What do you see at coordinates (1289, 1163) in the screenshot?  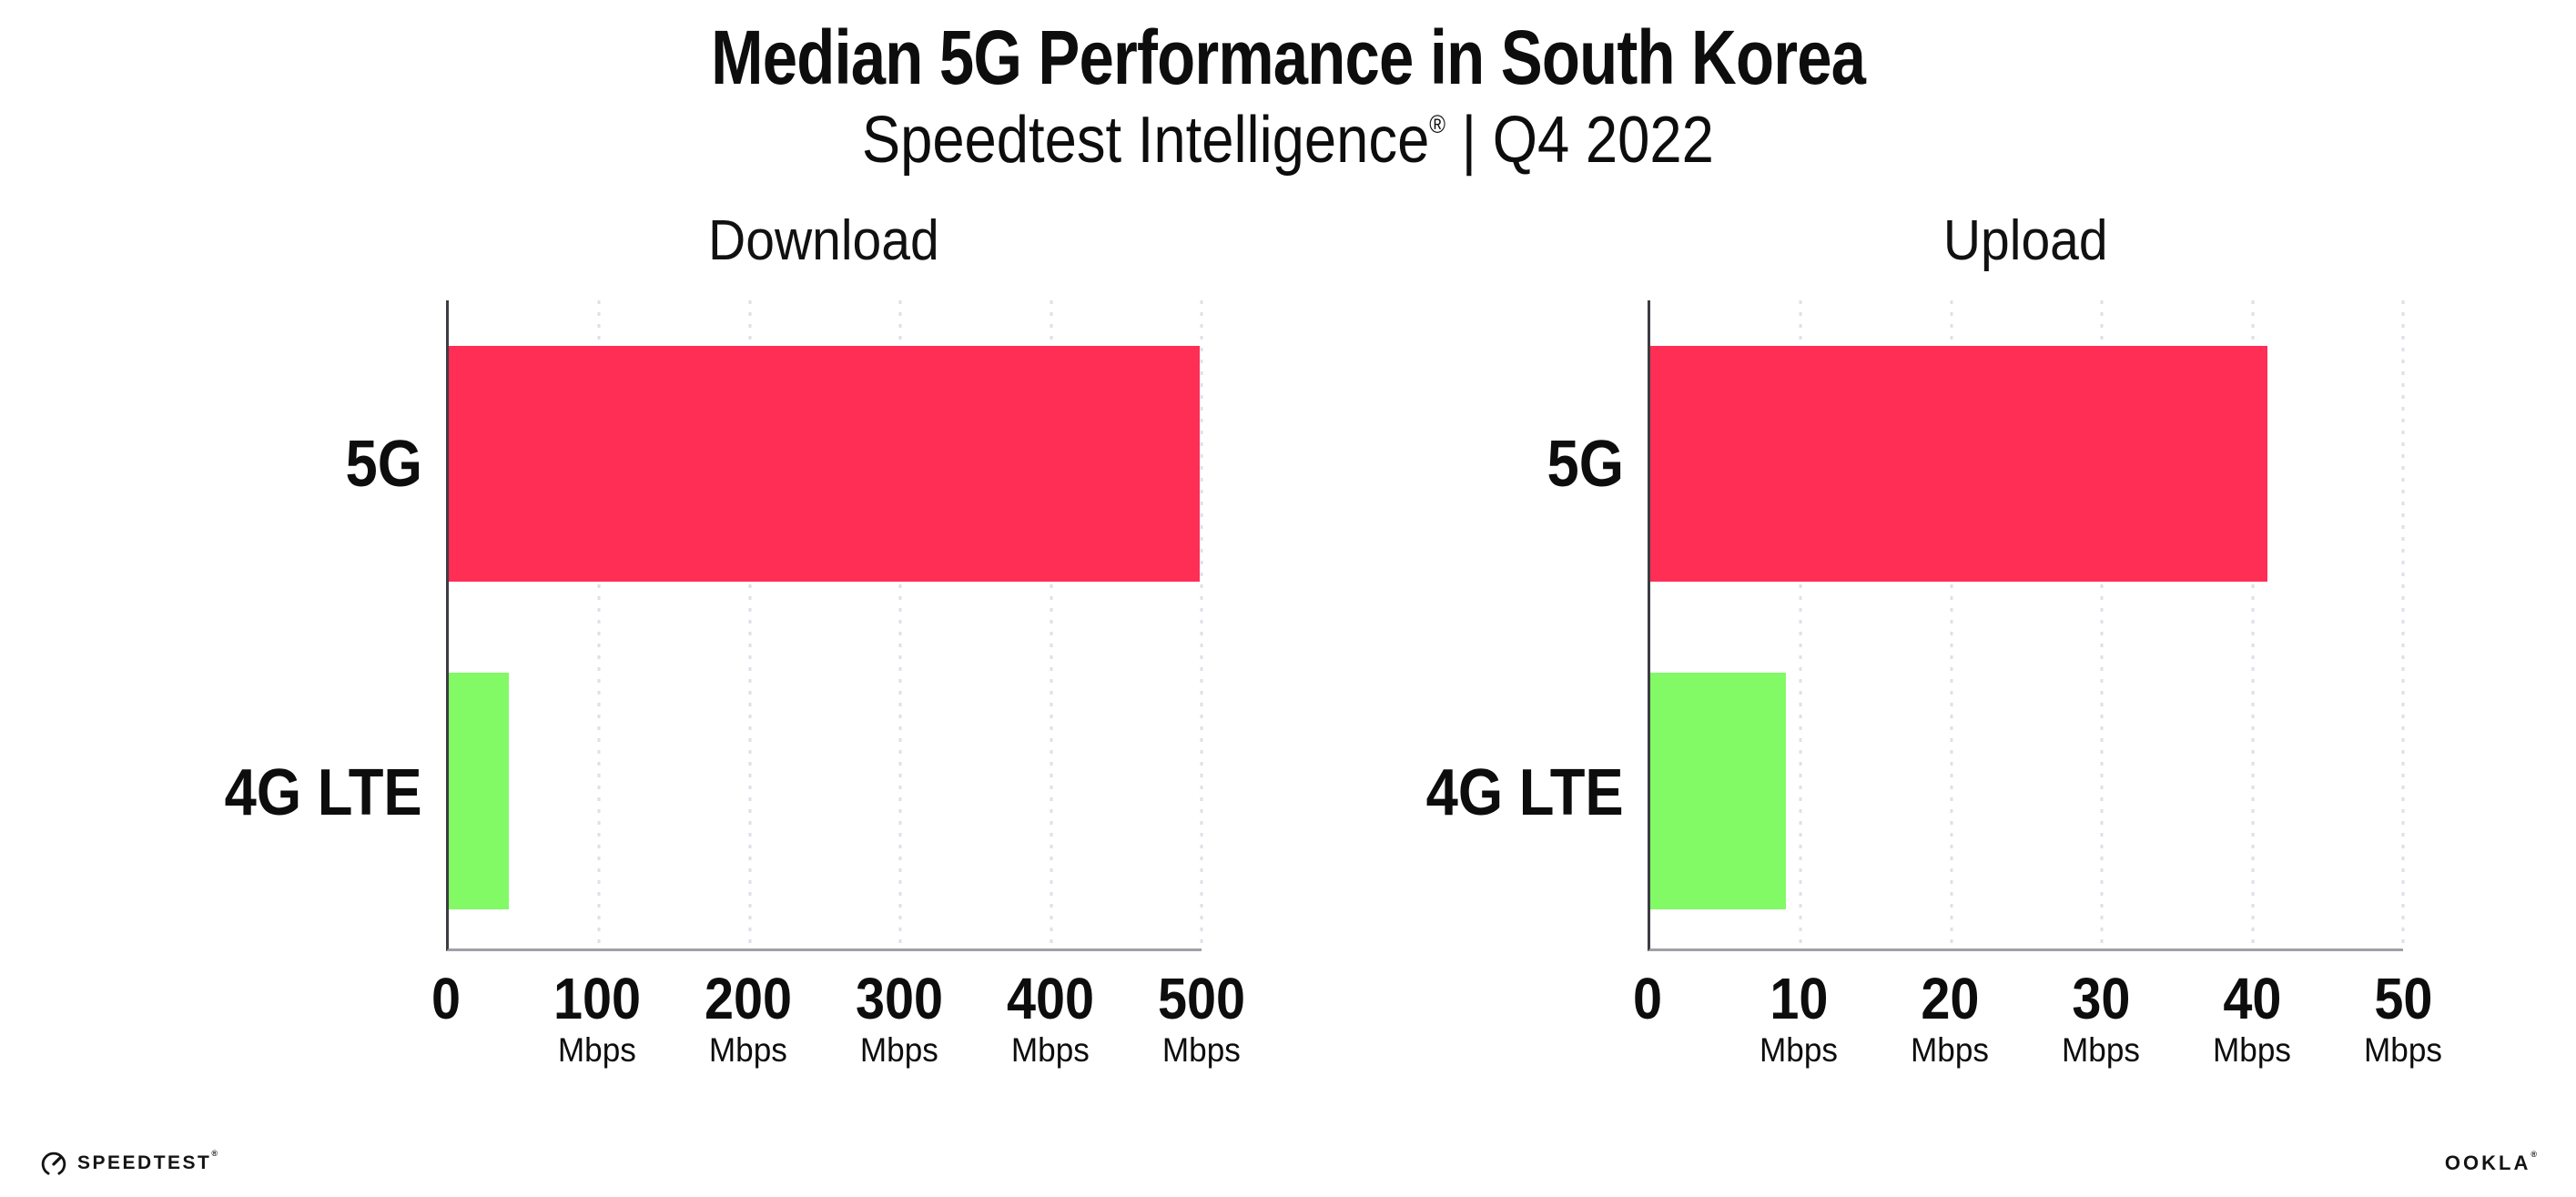 I see `footer: SPEEDTEST® OOKLA®` at bounding box center [1289, 1163].